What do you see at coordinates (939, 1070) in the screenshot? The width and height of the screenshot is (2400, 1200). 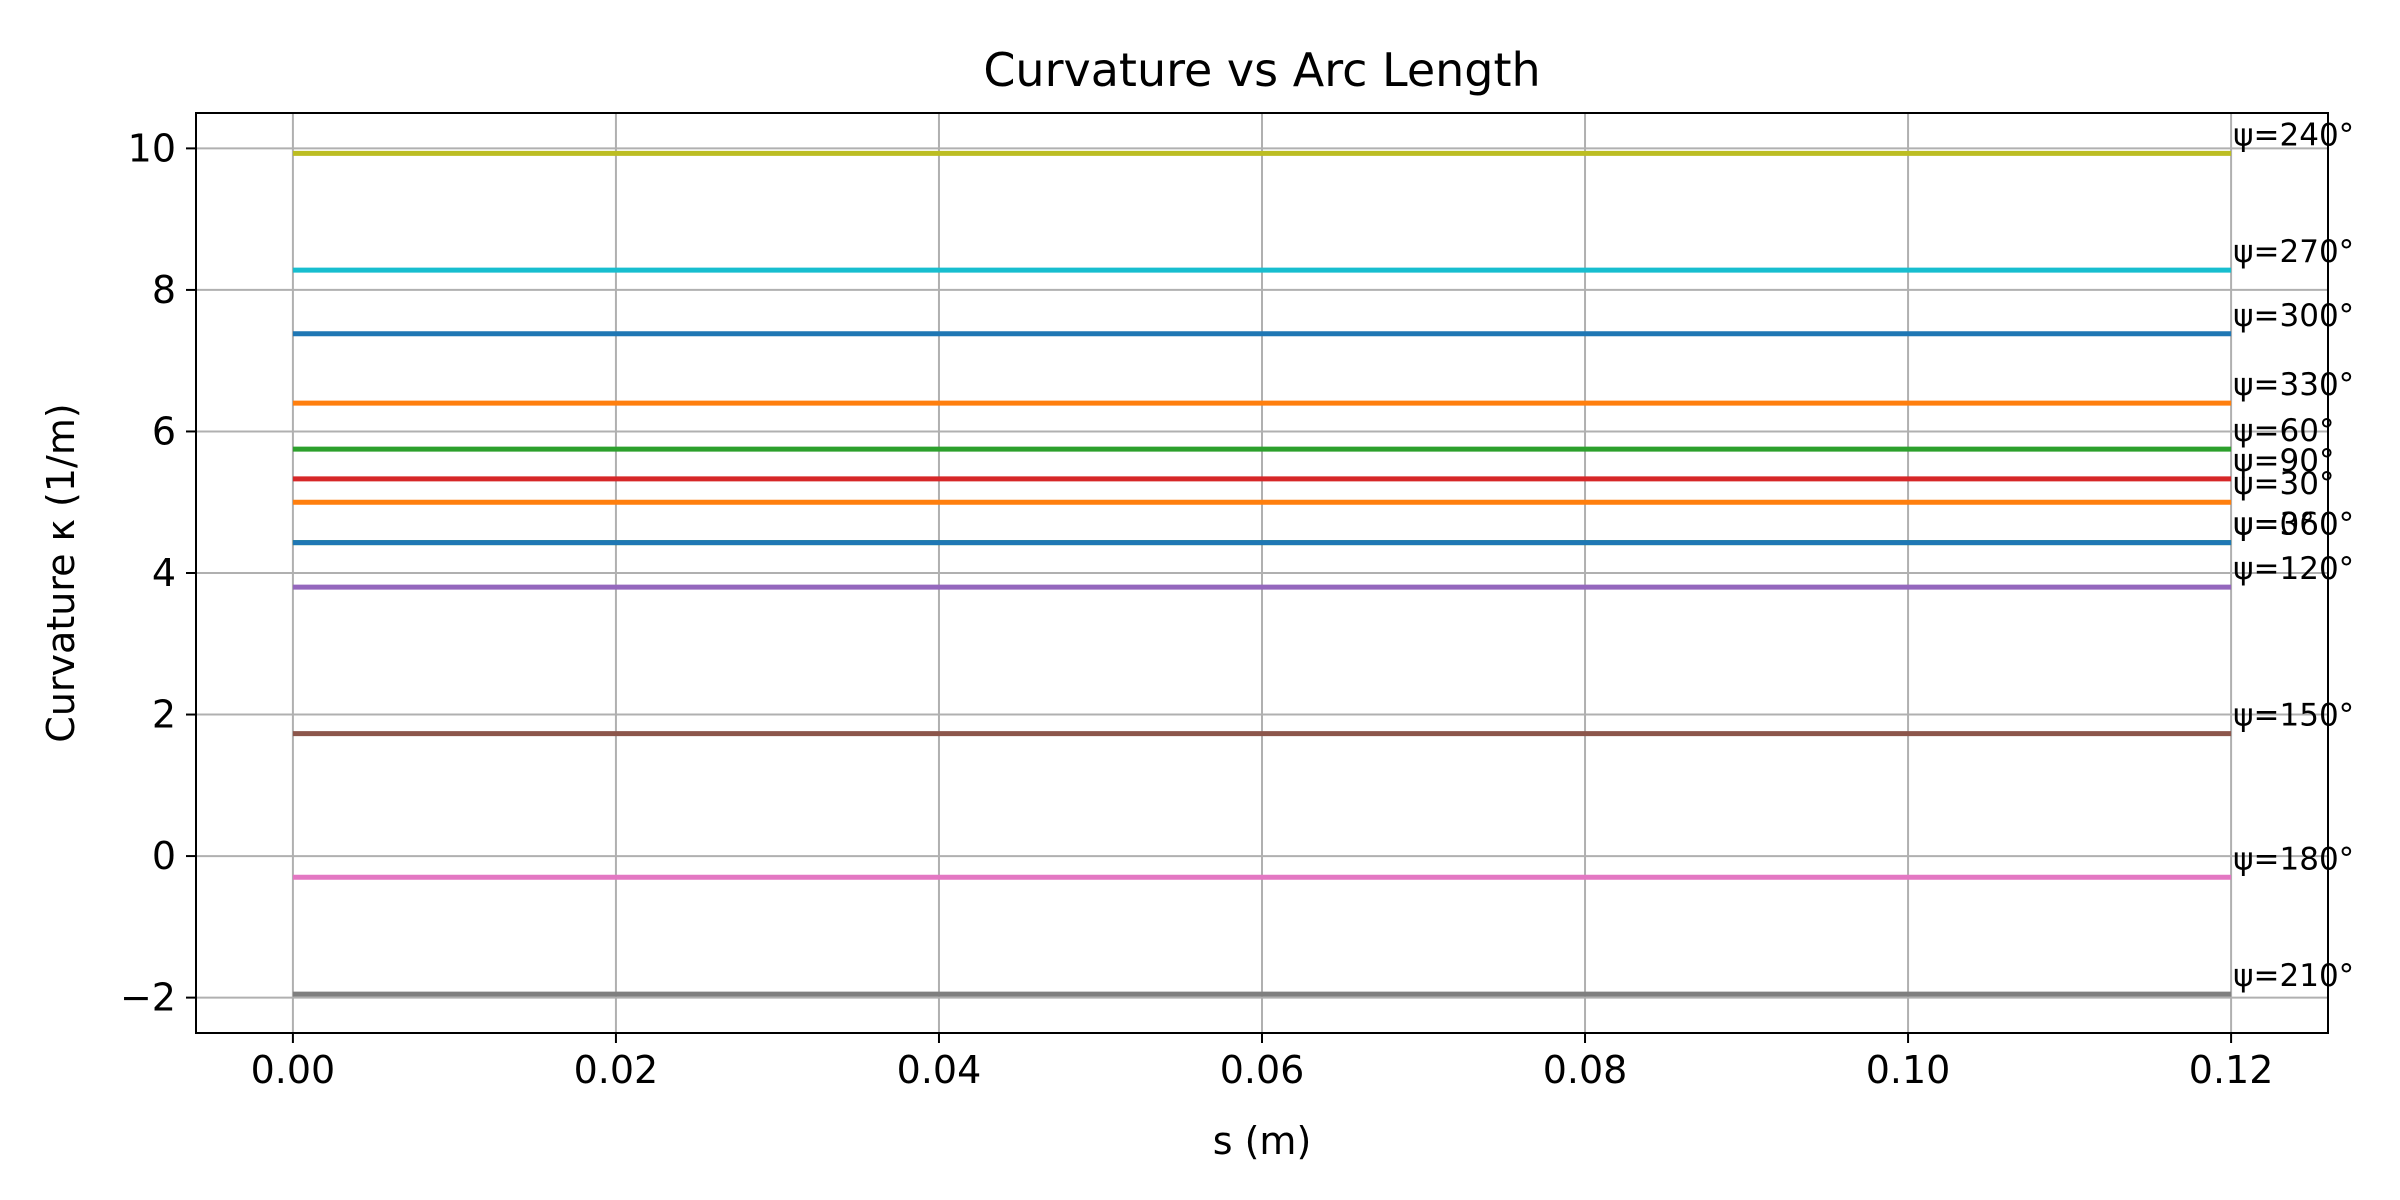 I see `x-tick-label: 0.04` at bounding box center [939, 1070].